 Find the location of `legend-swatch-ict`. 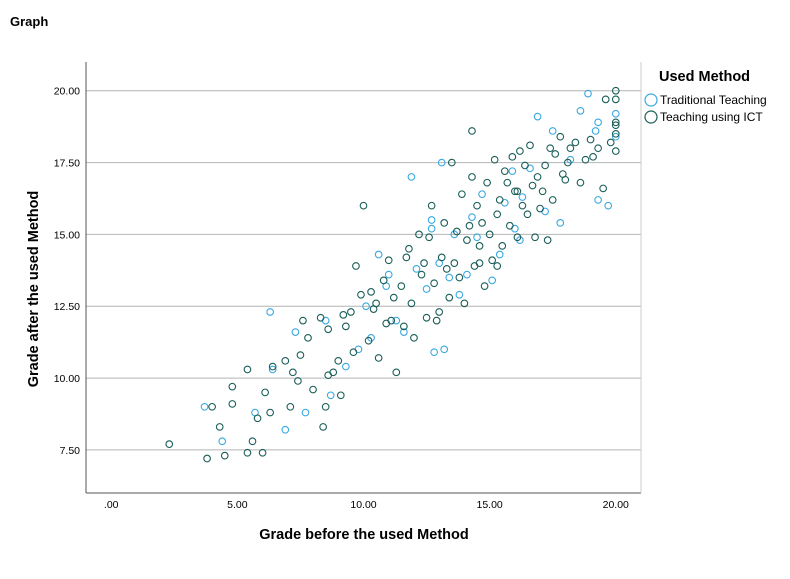

legend-swatch-ict is located at coordinates (651, 117).